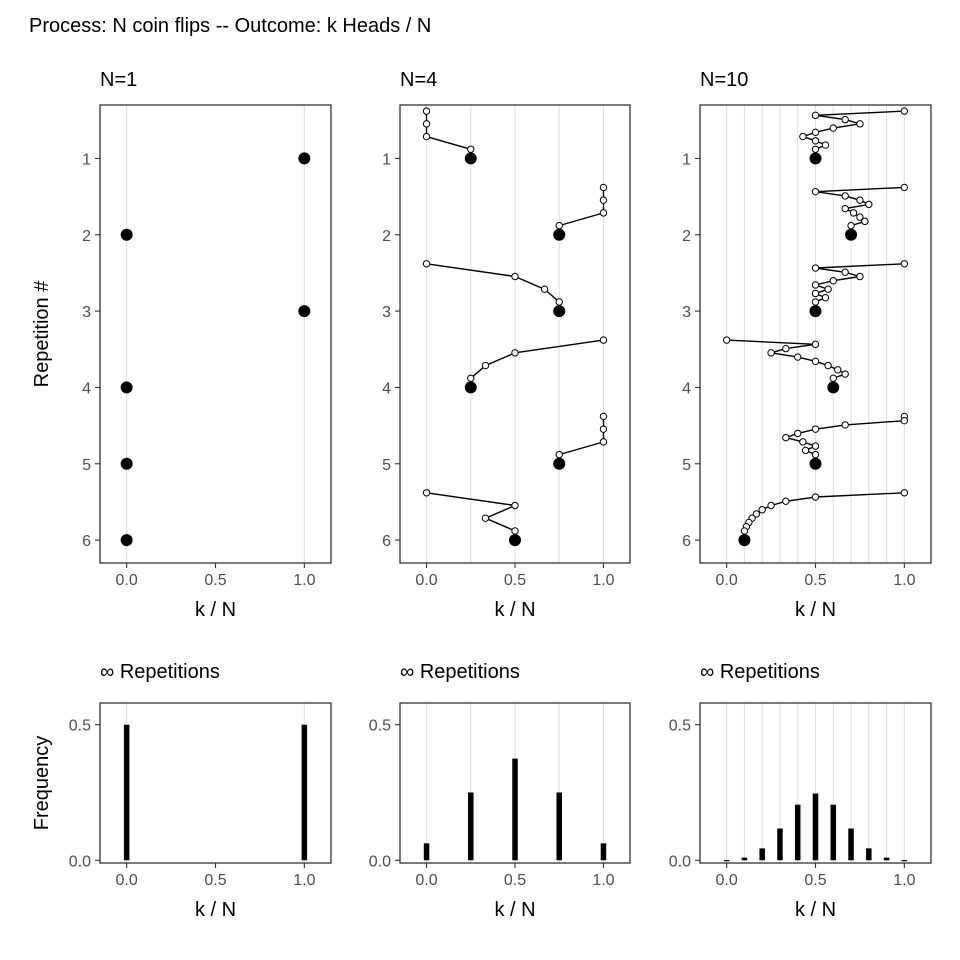  I want to click on y-tick-label: 0.5, so click(380, 726).